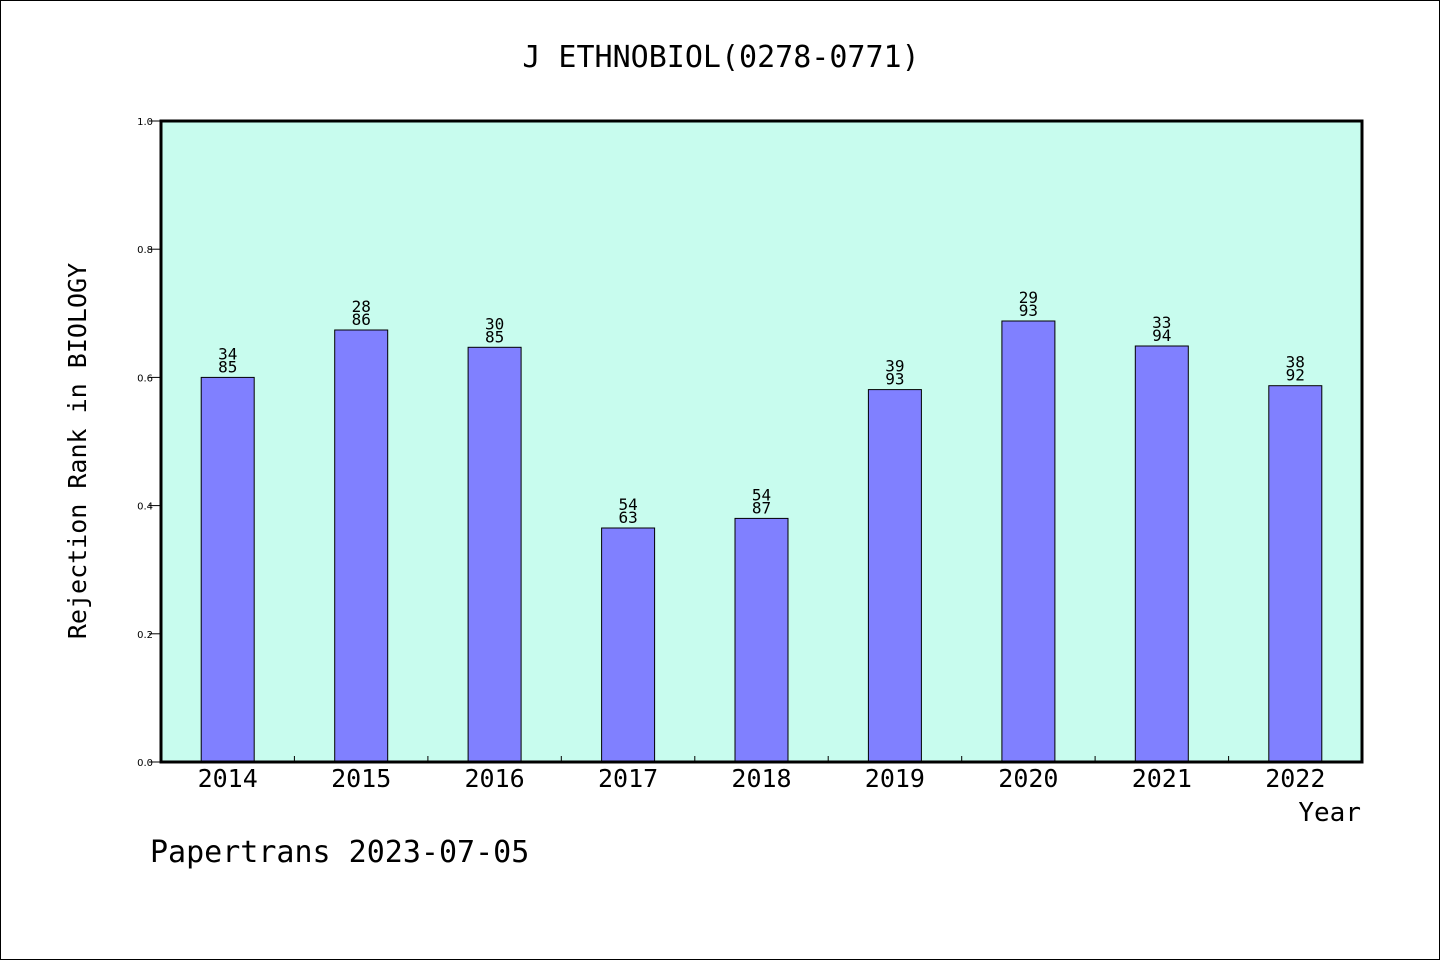 The height and width of the screenshot is (960, 1440). What do you see at coordinates (228, 778) in the screenshot?
I see `x-tick-label-2014: 2014` at bounding box center [228, 778].